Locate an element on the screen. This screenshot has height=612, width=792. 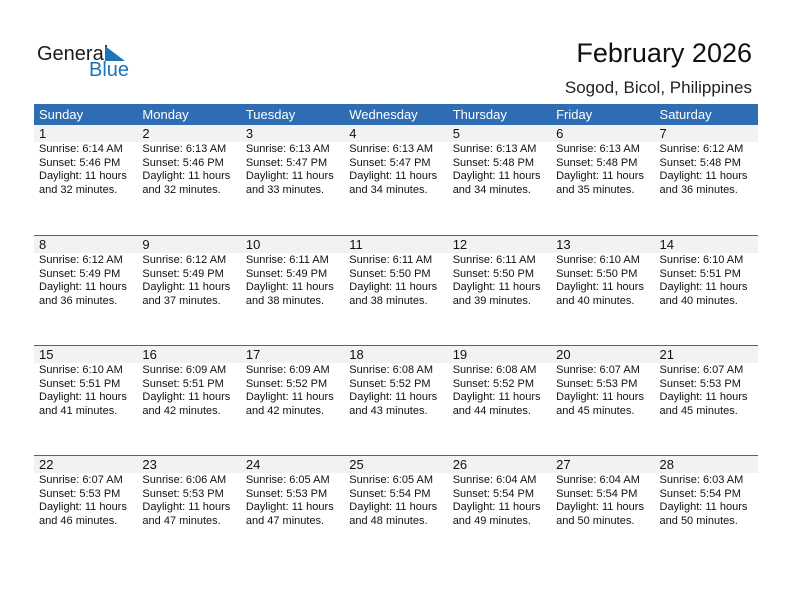
sunrise-text: Sunrise: 6:10 AM is located at coordinates (598, 260).